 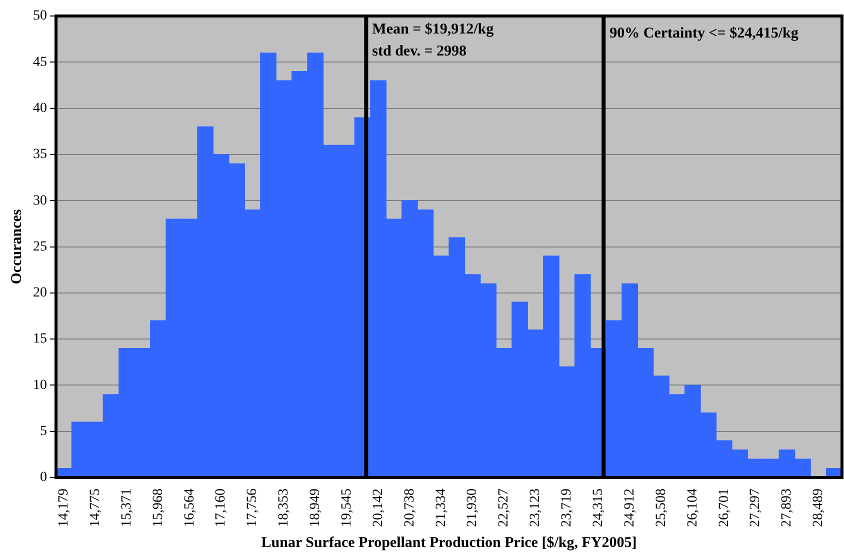 I want to click on x-tick-label: 23,123, so click(x=536, y=507).